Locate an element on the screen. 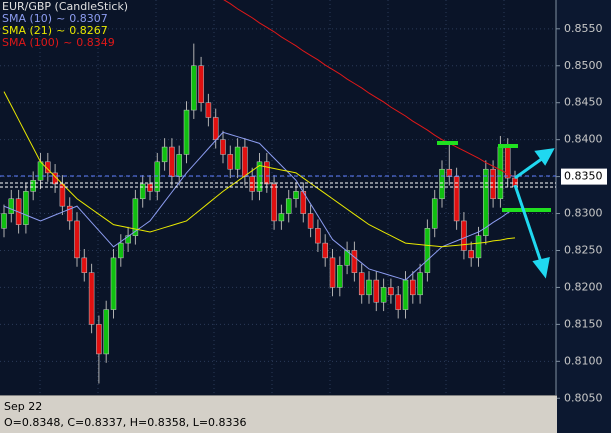 This screenshot has height=433, width=611. legend-name: SMA (21) is located at coordinates (27, 30).